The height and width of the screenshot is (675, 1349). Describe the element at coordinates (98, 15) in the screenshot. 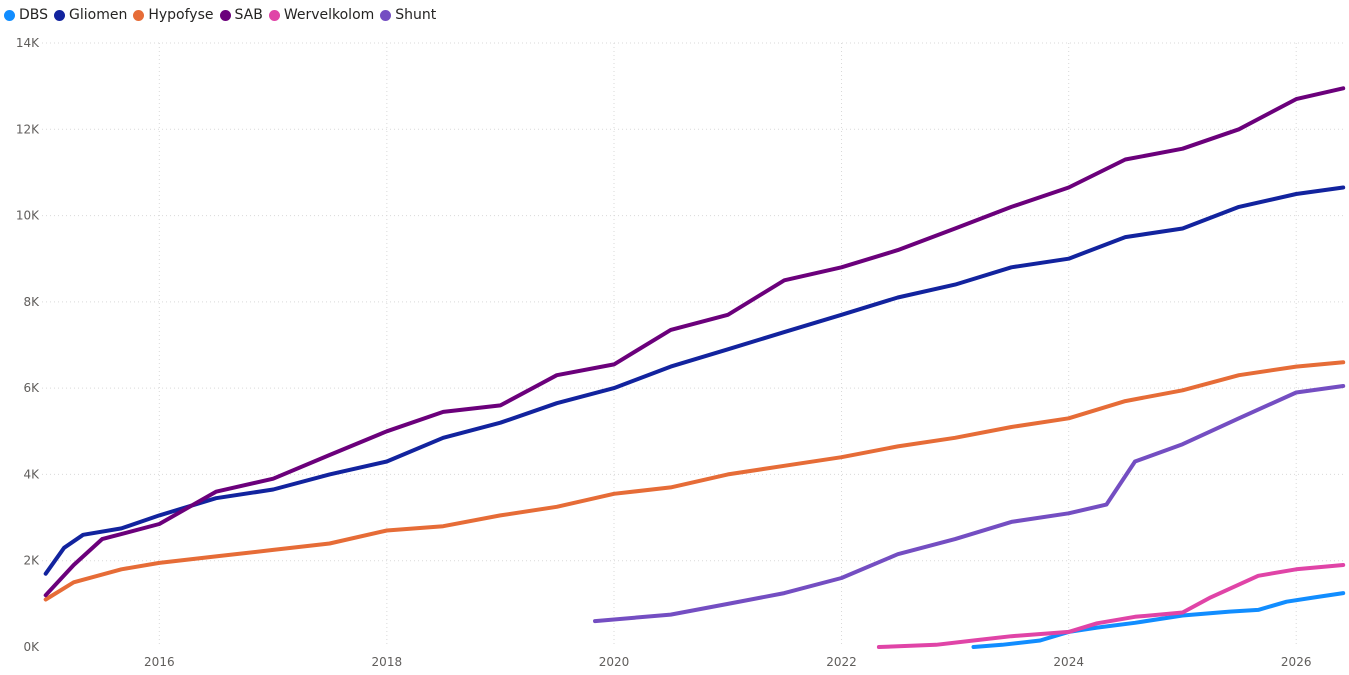

I see `legend-label: Gliomen` at that location.